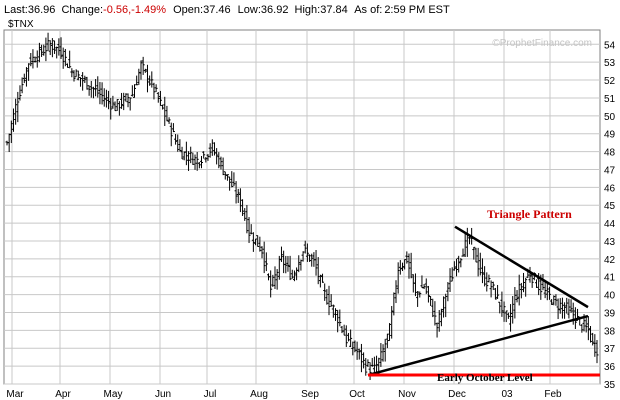 This screenshot has height=400, width=620. Describe the element at coordinates (610, 296) in the screenshot. I see `y-tick-label: 40` at that location.